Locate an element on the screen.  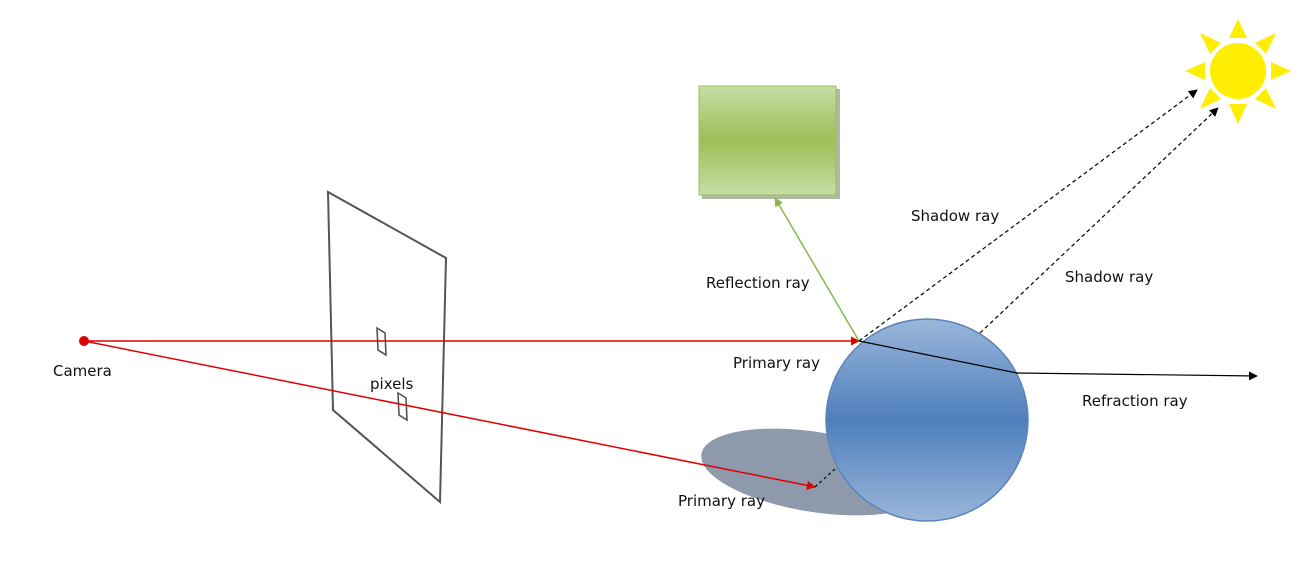
pixel-upper is located at coordinates (381, 341).